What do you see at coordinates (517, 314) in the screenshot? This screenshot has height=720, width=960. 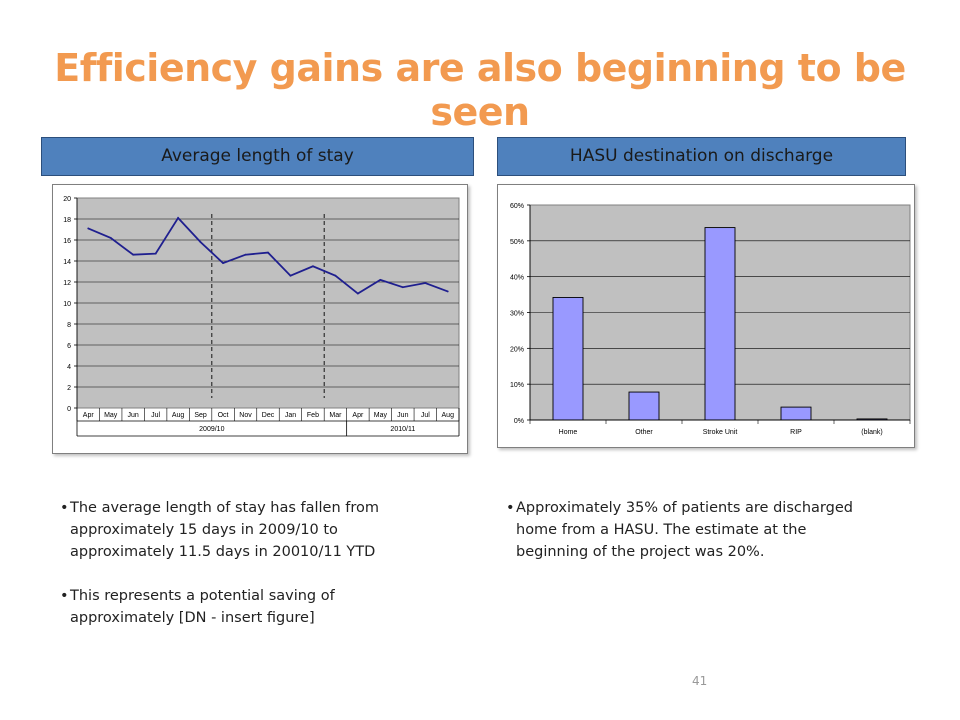 I see `y-tick-label: 30%` at bounding box center [517, 314].